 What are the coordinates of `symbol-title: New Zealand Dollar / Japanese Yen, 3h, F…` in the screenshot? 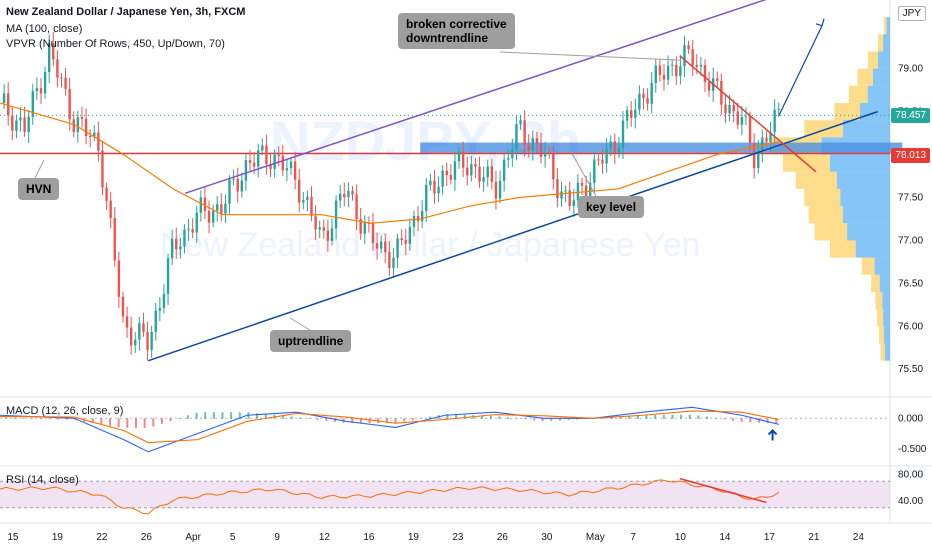 It's located at (126, 12).